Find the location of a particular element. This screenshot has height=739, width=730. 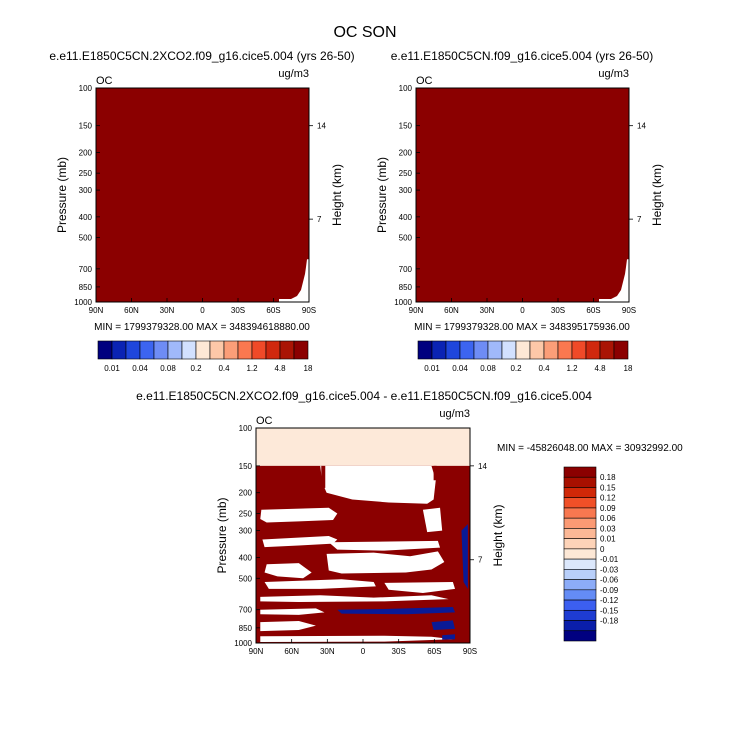

colorbar-label: 0.04 is located at coordinates (460, 368).